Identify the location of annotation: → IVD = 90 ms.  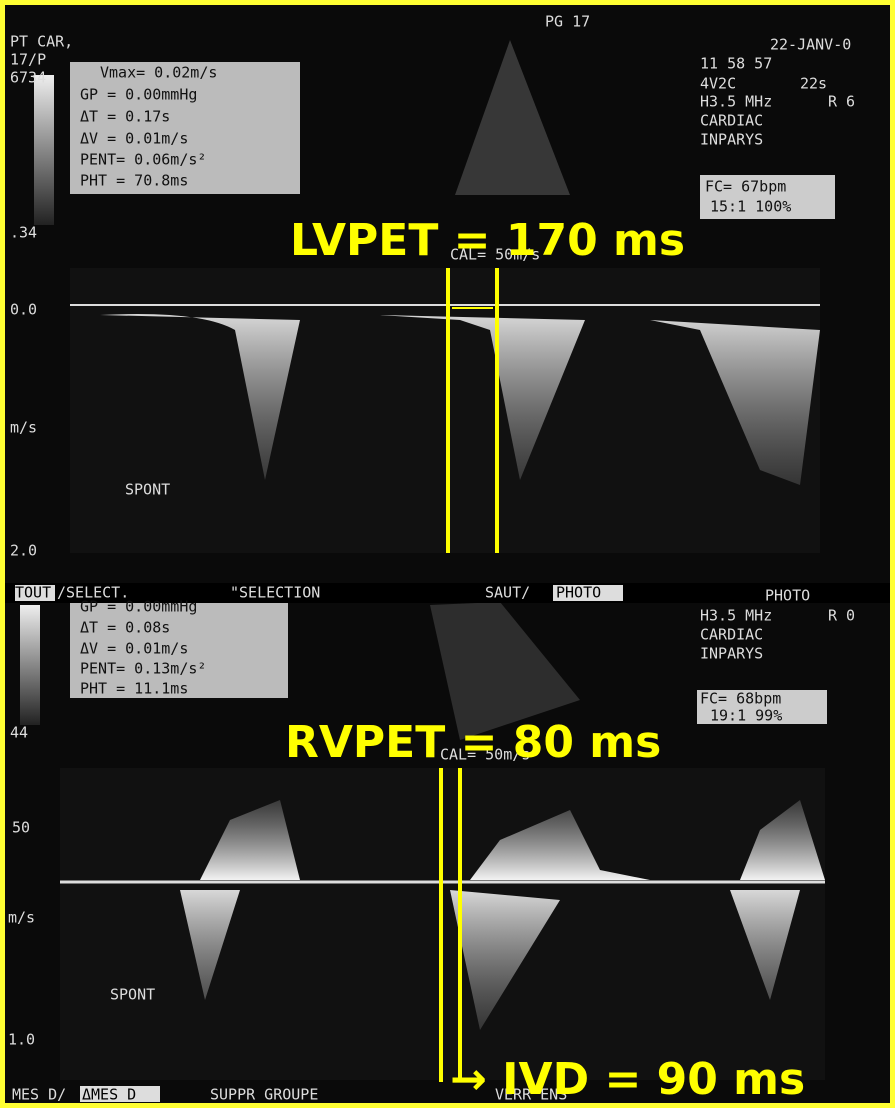
(627, 1079).